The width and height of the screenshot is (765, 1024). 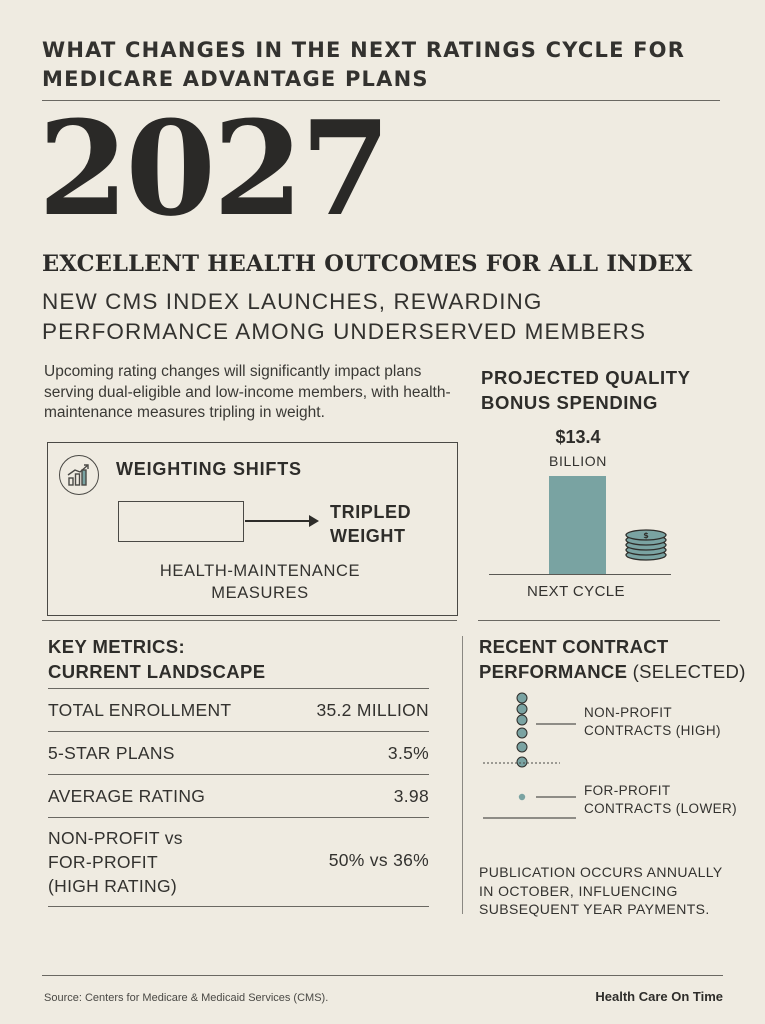 I want to click on metric-label: TOTAL ENROLLMENT, so click(x=140, y=710).